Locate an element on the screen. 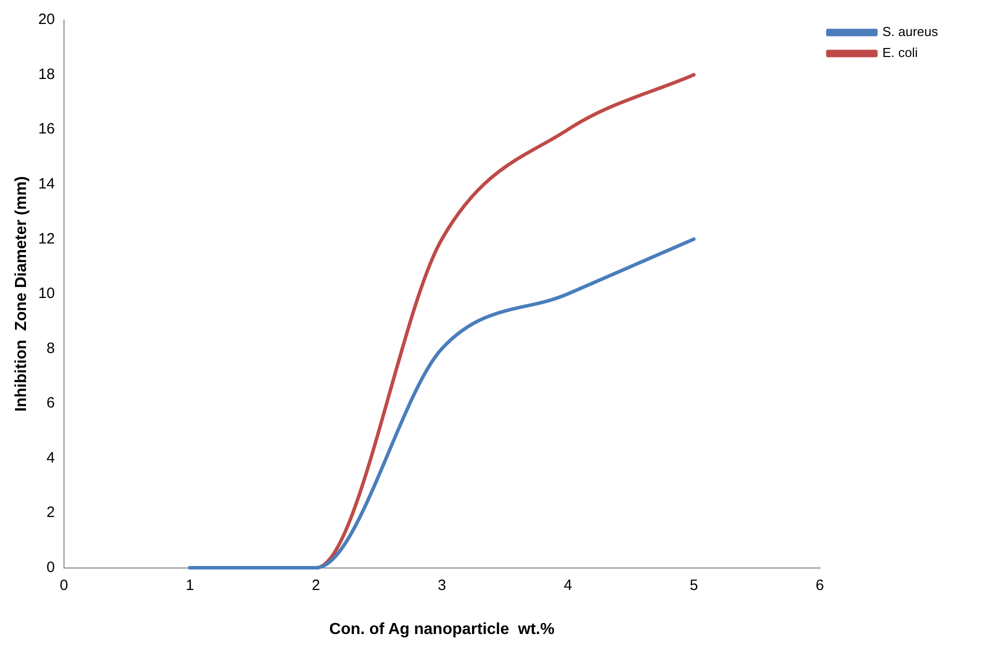 Image resolution: width=990 pixels, height=655 pixels. y-tick-label: 10 is located at coordinates (46, 293).